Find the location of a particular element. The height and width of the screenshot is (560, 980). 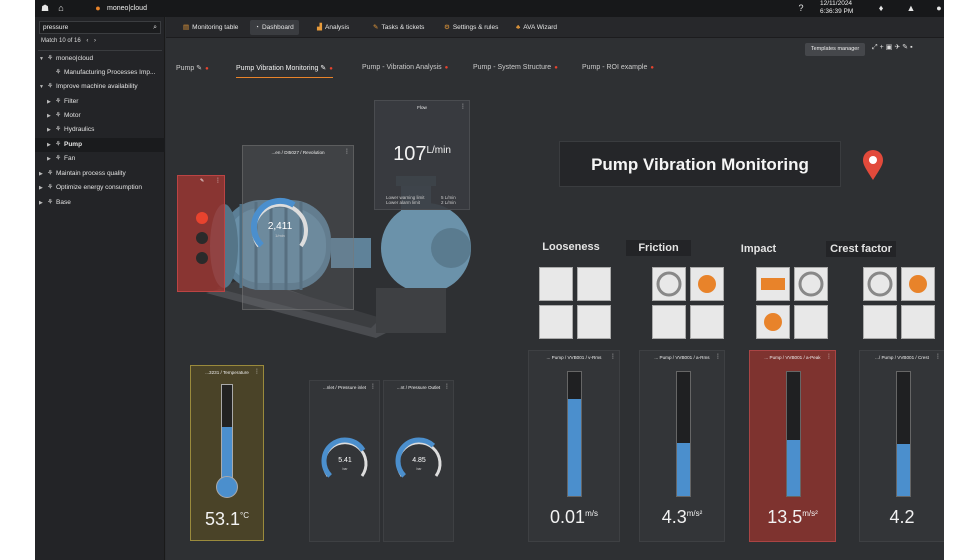

tree-item-label: Hydraulics is located at coordinates (79, 129).